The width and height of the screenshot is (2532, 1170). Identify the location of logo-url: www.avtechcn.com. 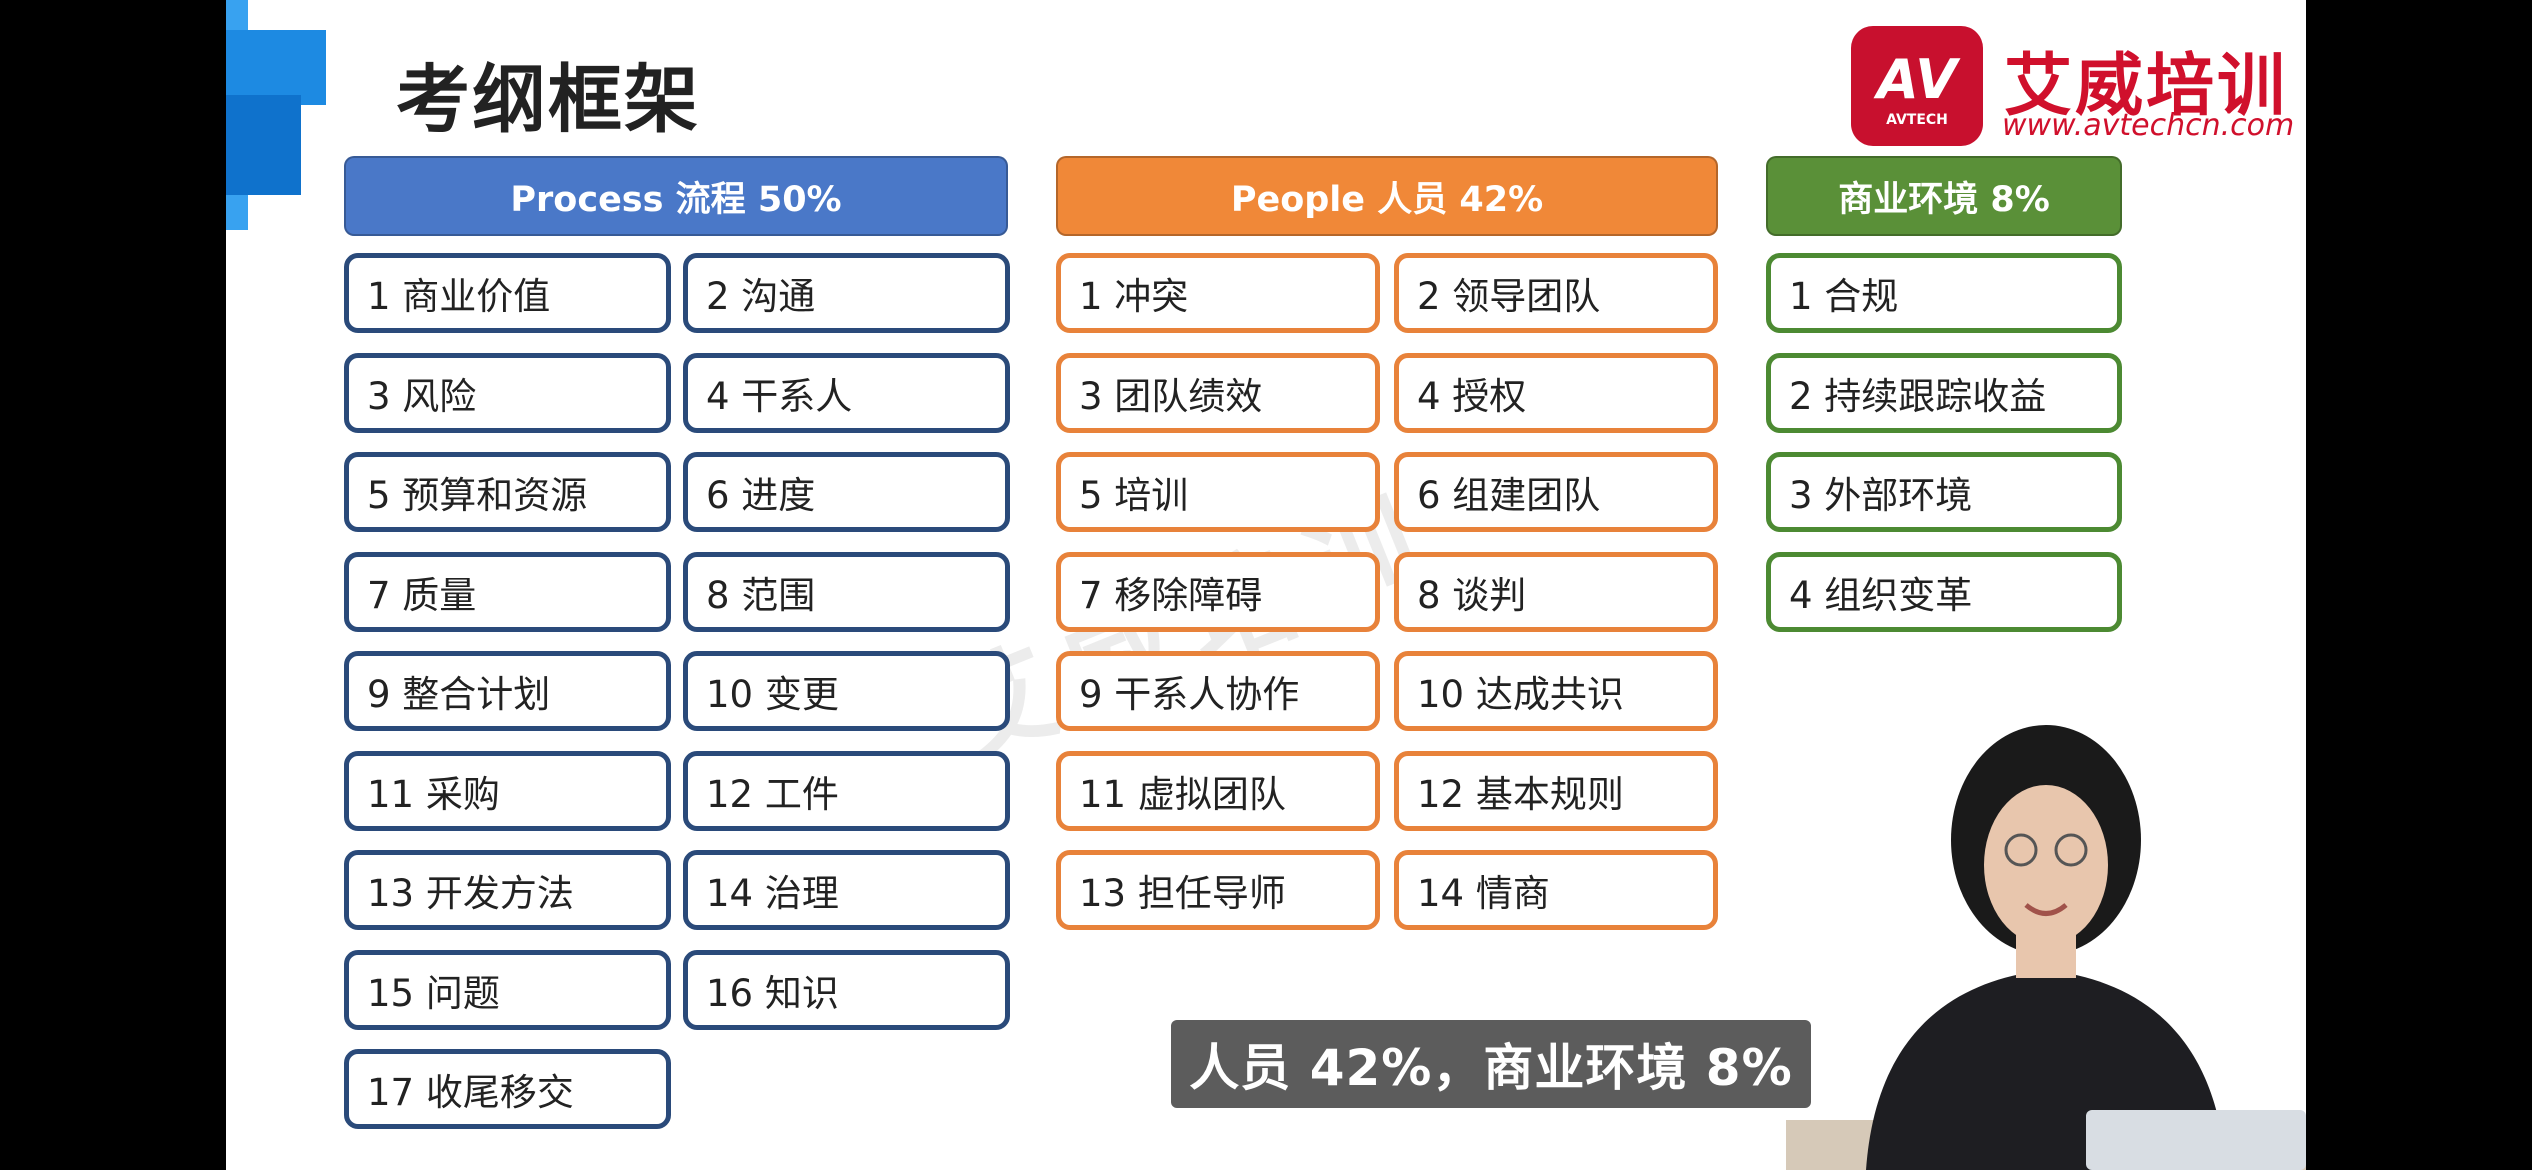
(2148, 125).